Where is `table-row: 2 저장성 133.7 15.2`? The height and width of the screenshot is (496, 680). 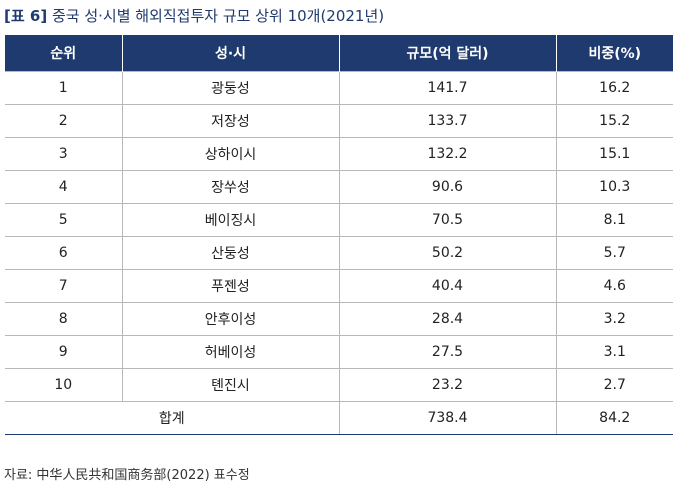
table-row: 2 저장성 133.7 15.2 is located at coordinates (339, 121).